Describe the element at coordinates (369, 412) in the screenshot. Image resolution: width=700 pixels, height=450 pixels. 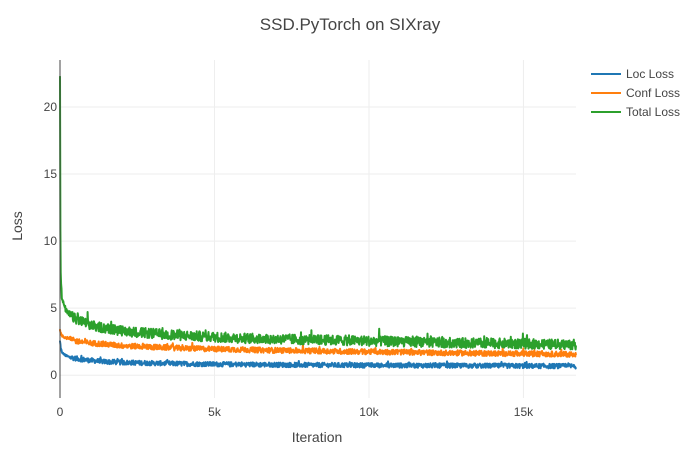
I see `x-tick-label: 10k` at that location.